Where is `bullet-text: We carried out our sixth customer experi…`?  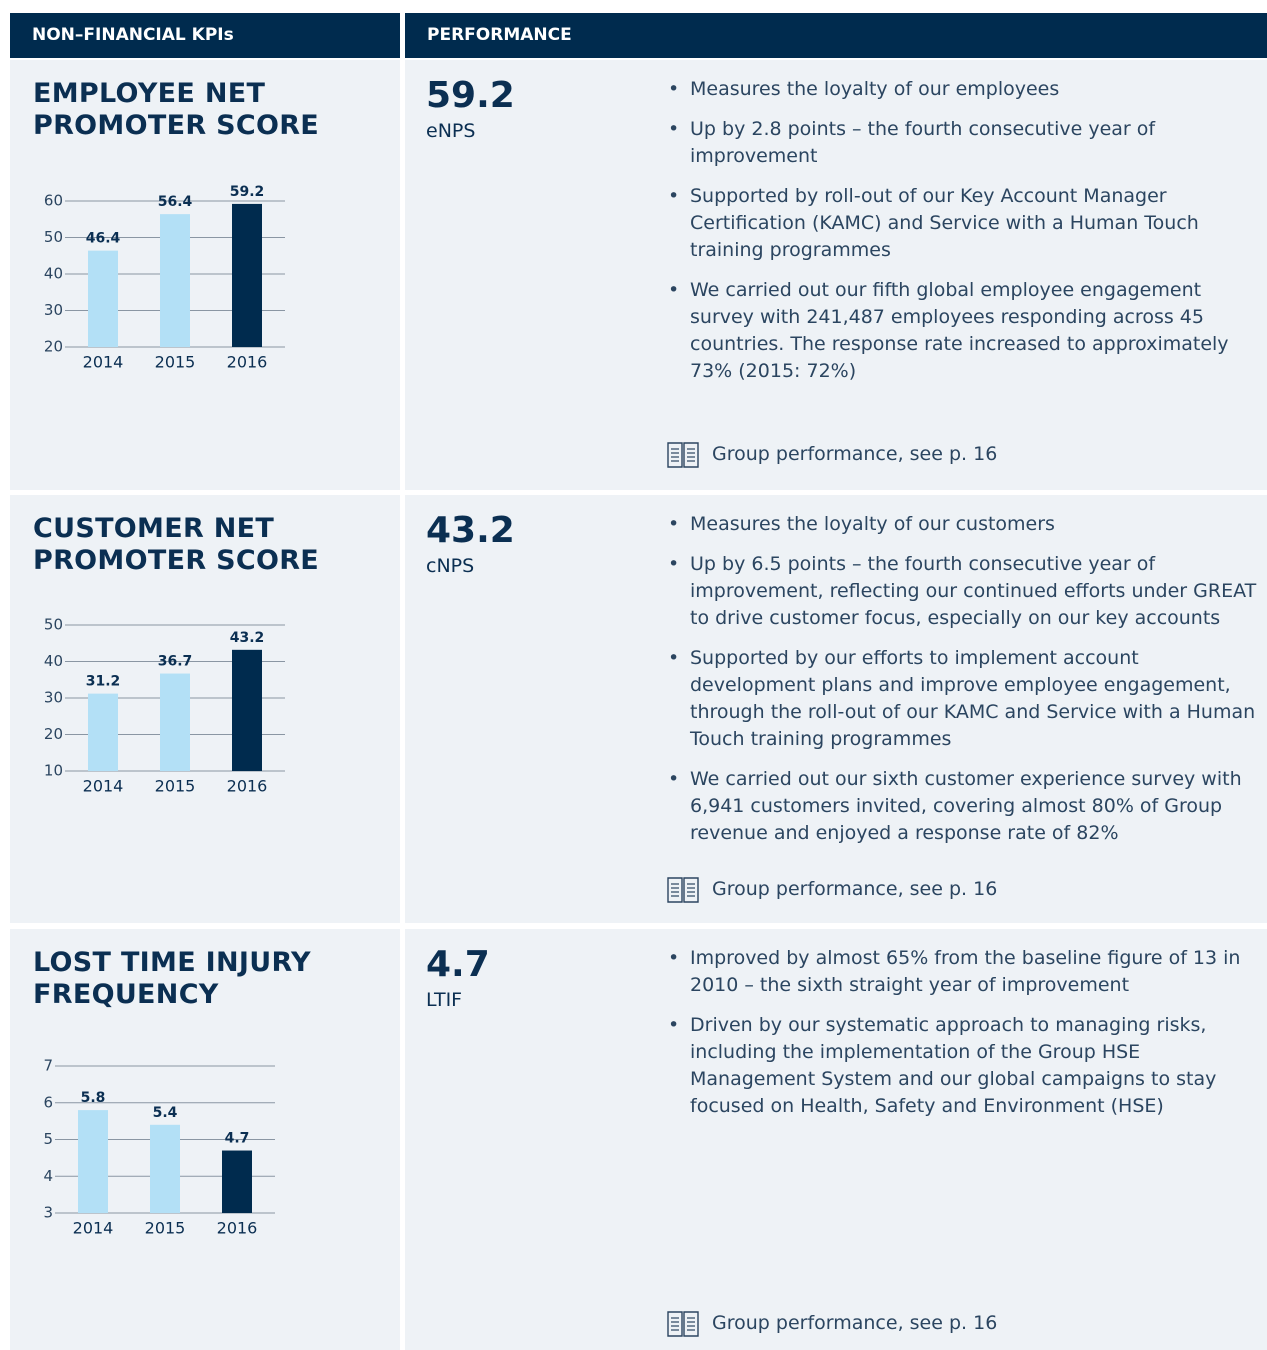 bullet-text: We carried out our sixth customer experi… is located at coordinates (966, 806).